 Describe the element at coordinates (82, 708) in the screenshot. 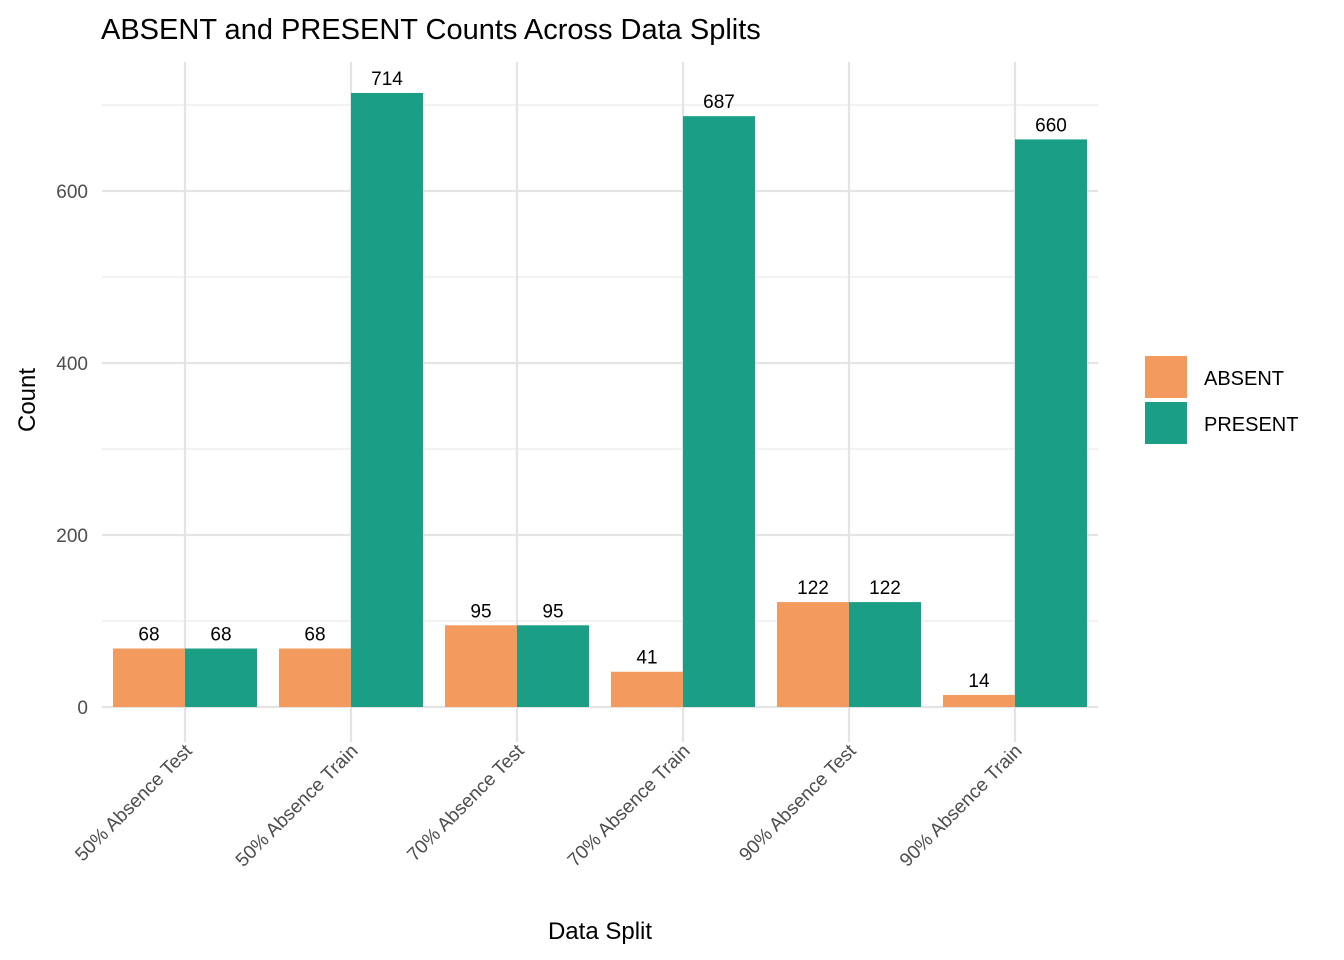

I see `y-tick-label: 0` at that location.